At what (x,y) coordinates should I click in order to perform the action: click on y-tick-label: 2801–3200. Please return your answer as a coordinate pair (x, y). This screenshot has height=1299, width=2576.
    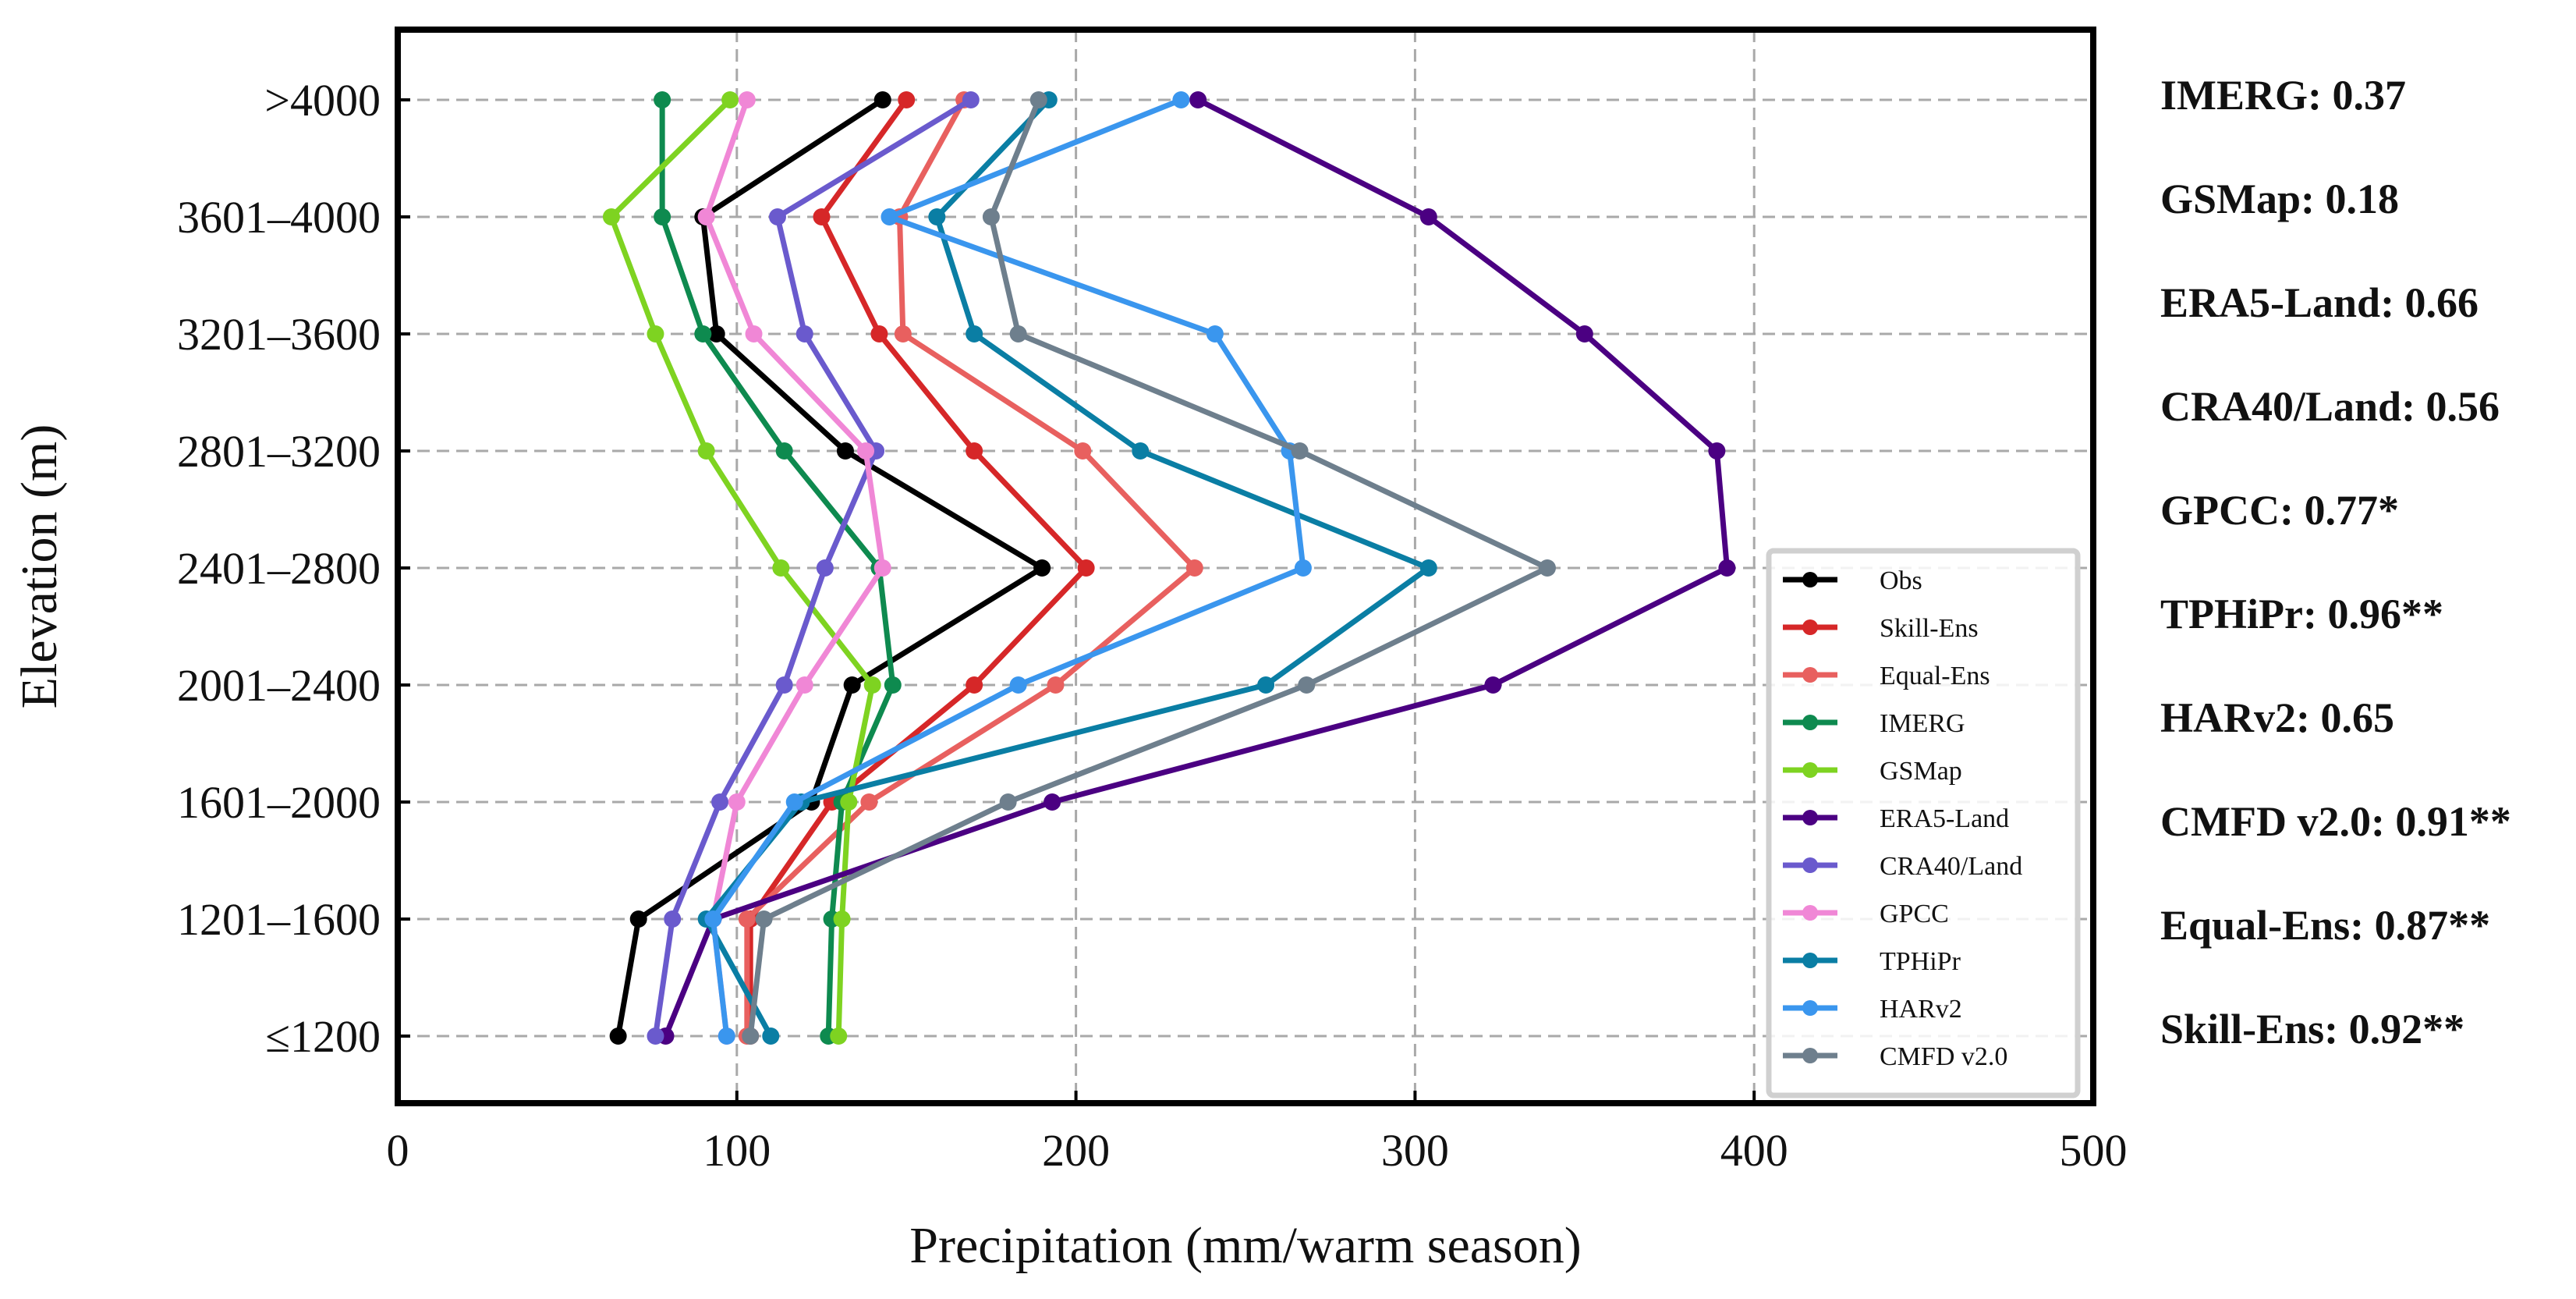
    Looking at the image, I should click on (279, 452).